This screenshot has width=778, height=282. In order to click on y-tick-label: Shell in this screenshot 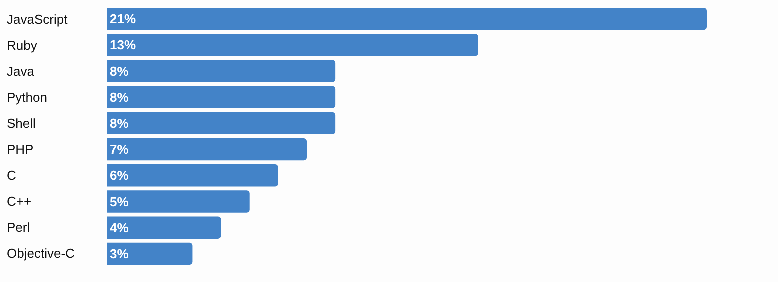, I will do `click(21, 123)`.